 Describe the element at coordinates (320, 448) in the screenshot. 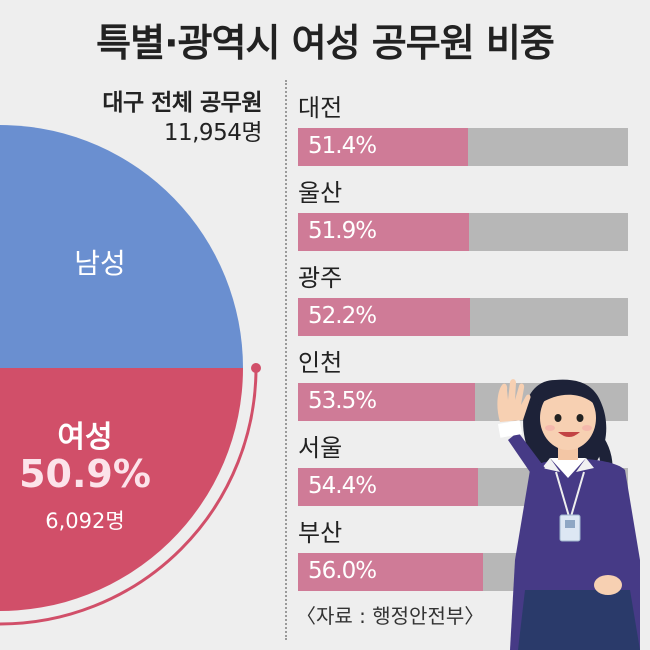

I see `city-label-4: 서울` at that location.